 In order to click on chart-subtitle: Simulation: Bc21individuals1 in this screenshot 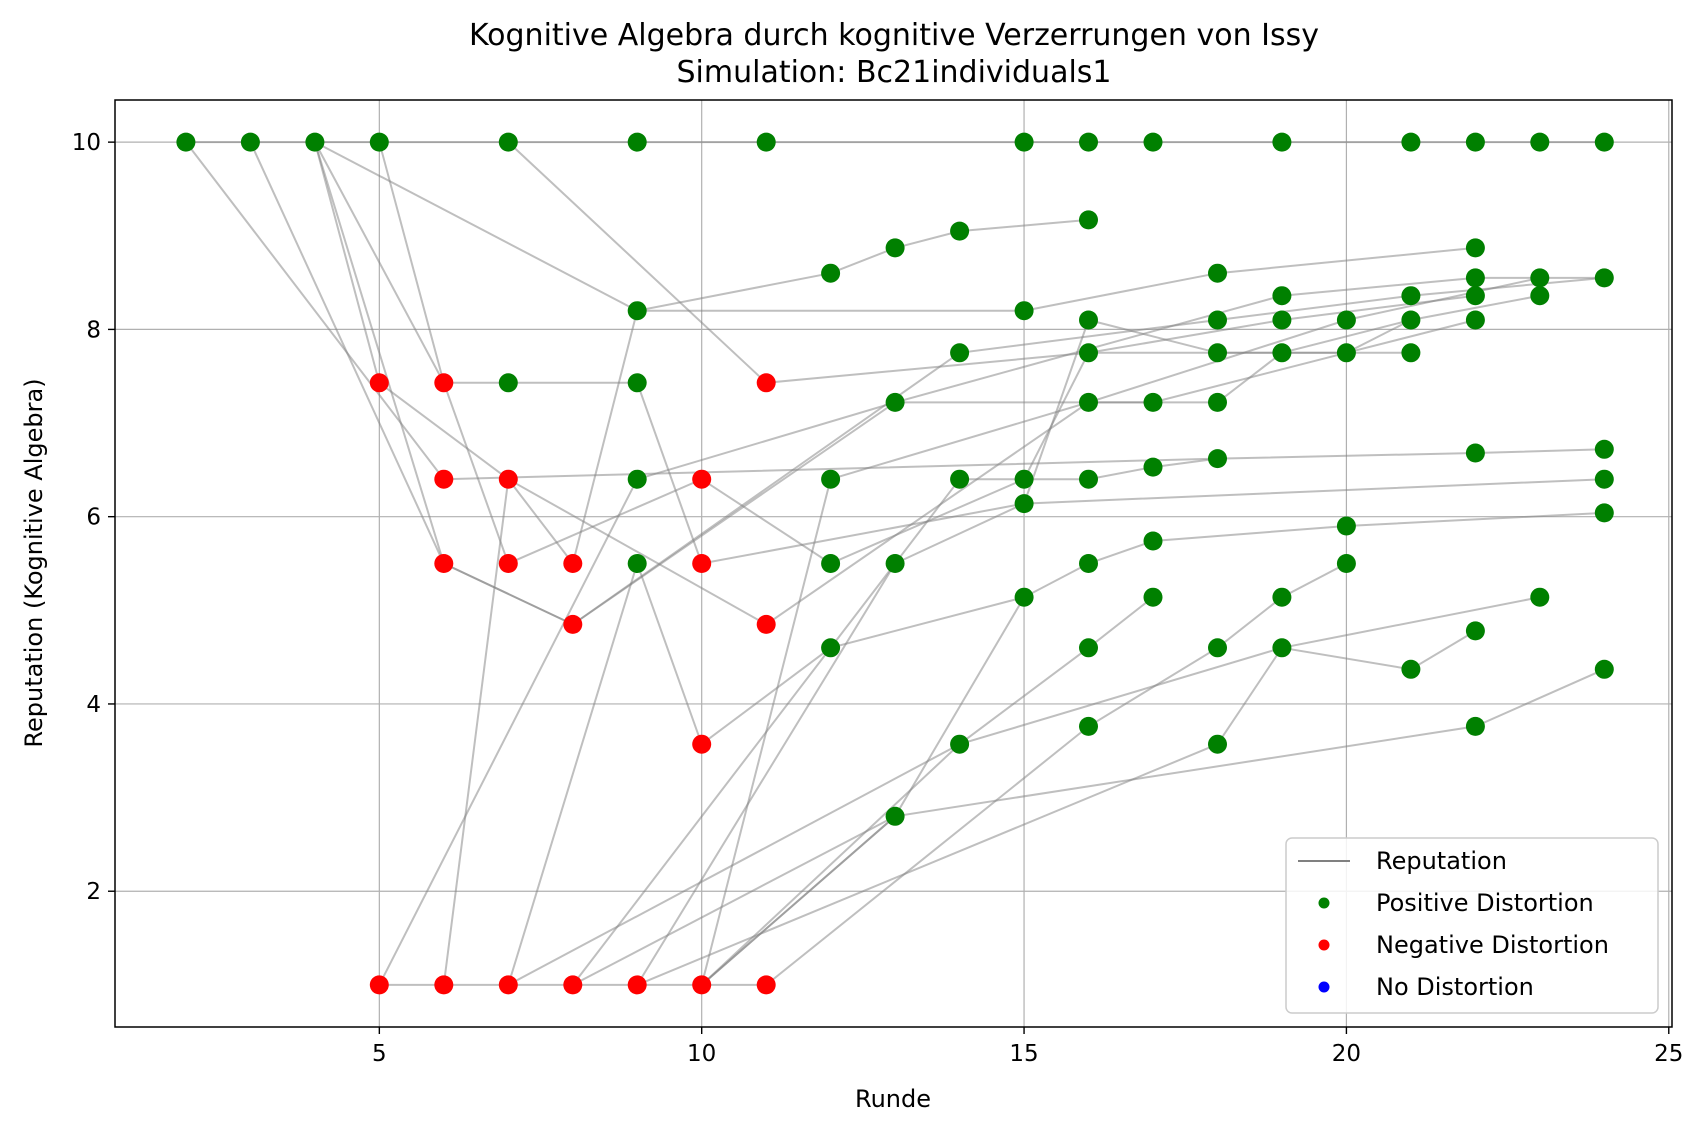, I will do `click(894, 72)`.